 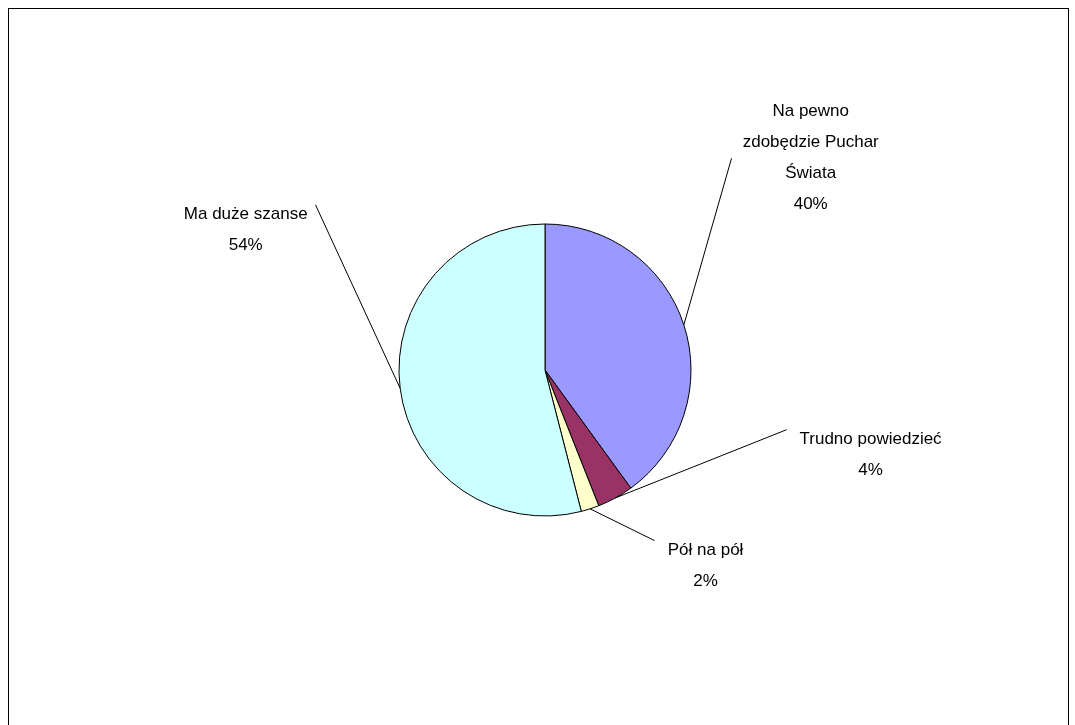 What do you see at coordinates (810, 204) in the screenshot?
I see `data-label: 40%` at bounding box center [810, 204].